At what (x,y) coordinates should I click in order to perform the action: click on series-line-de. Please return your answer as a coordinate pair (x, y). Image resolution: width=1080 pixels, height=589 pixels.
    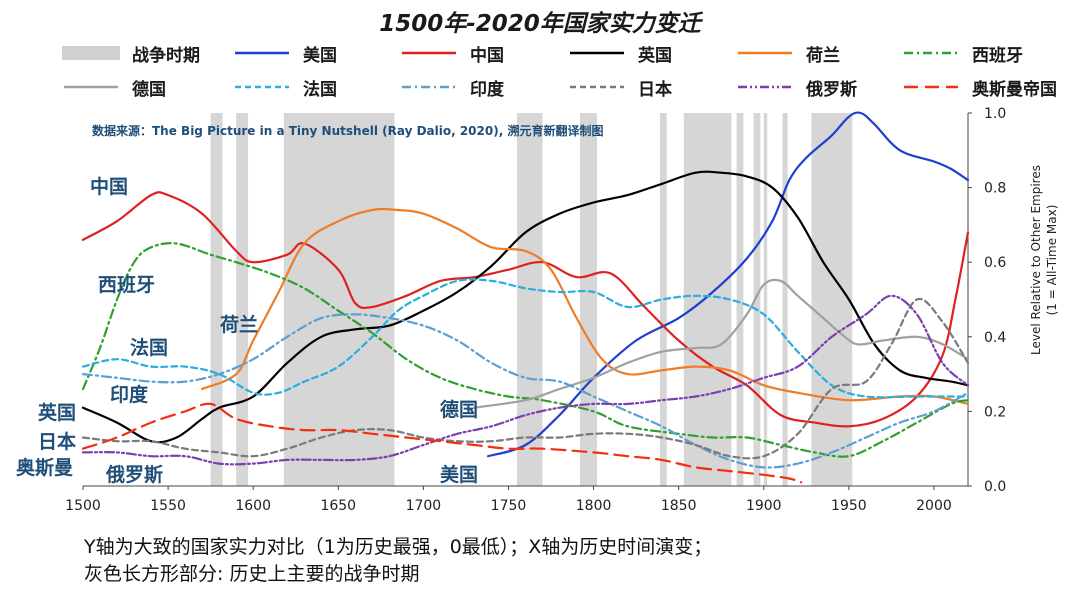
    Looking at the image, I should click on (721, 343).